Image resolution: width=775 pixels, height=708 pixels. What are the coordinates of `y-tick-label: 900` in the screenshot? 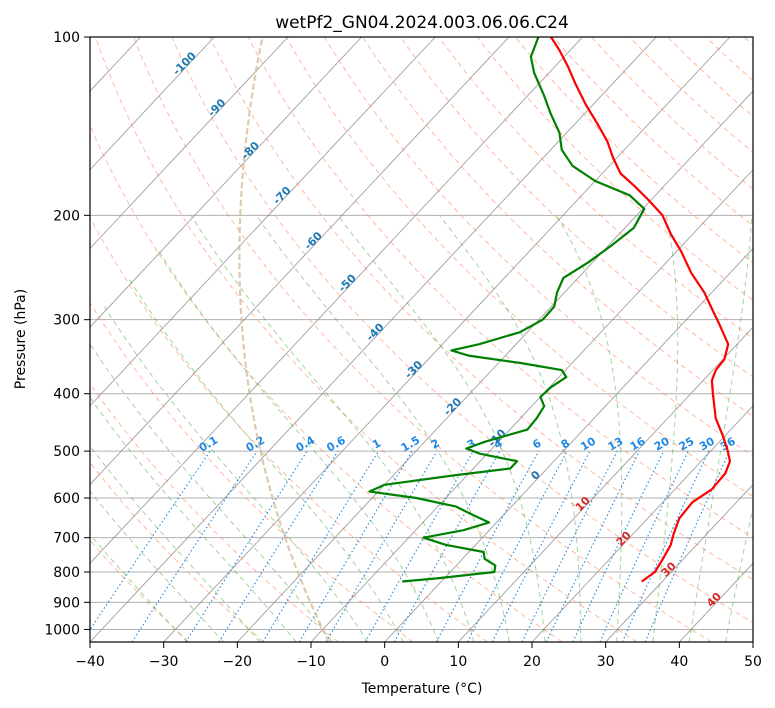 It's located at (66, 603).